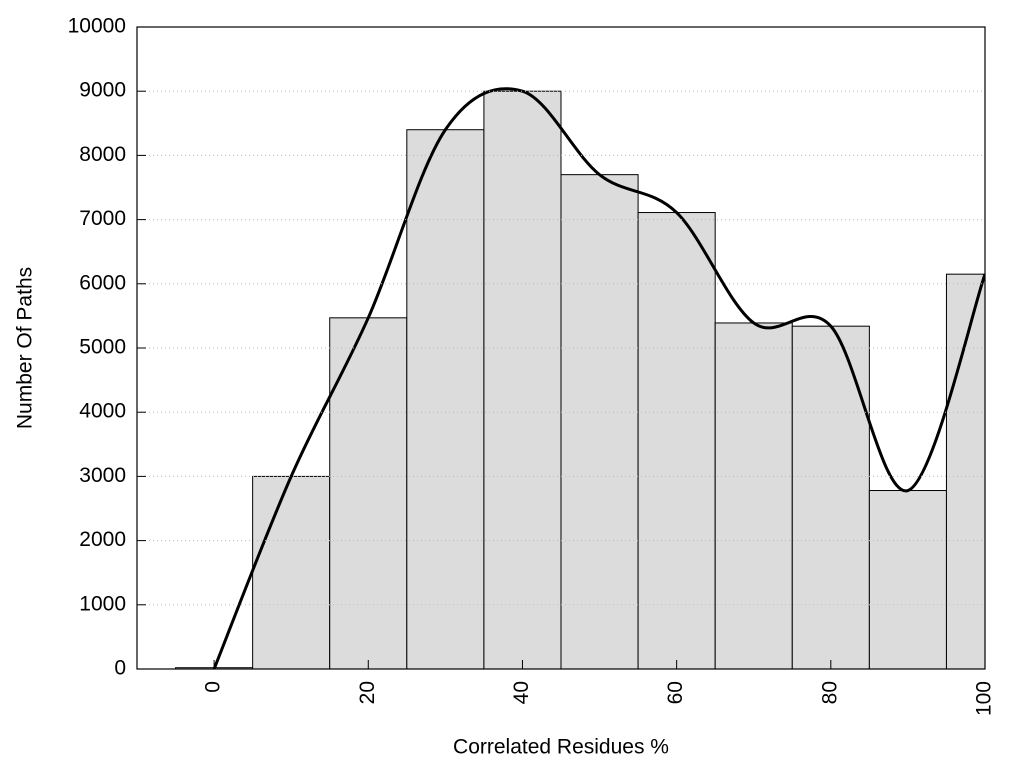 The width and height of the screenshot is (1024, 768). What do you see at coordinates (829, 692) in the screenshot?
I see `x-tick-label: 80` at bounding box center [829, 692].